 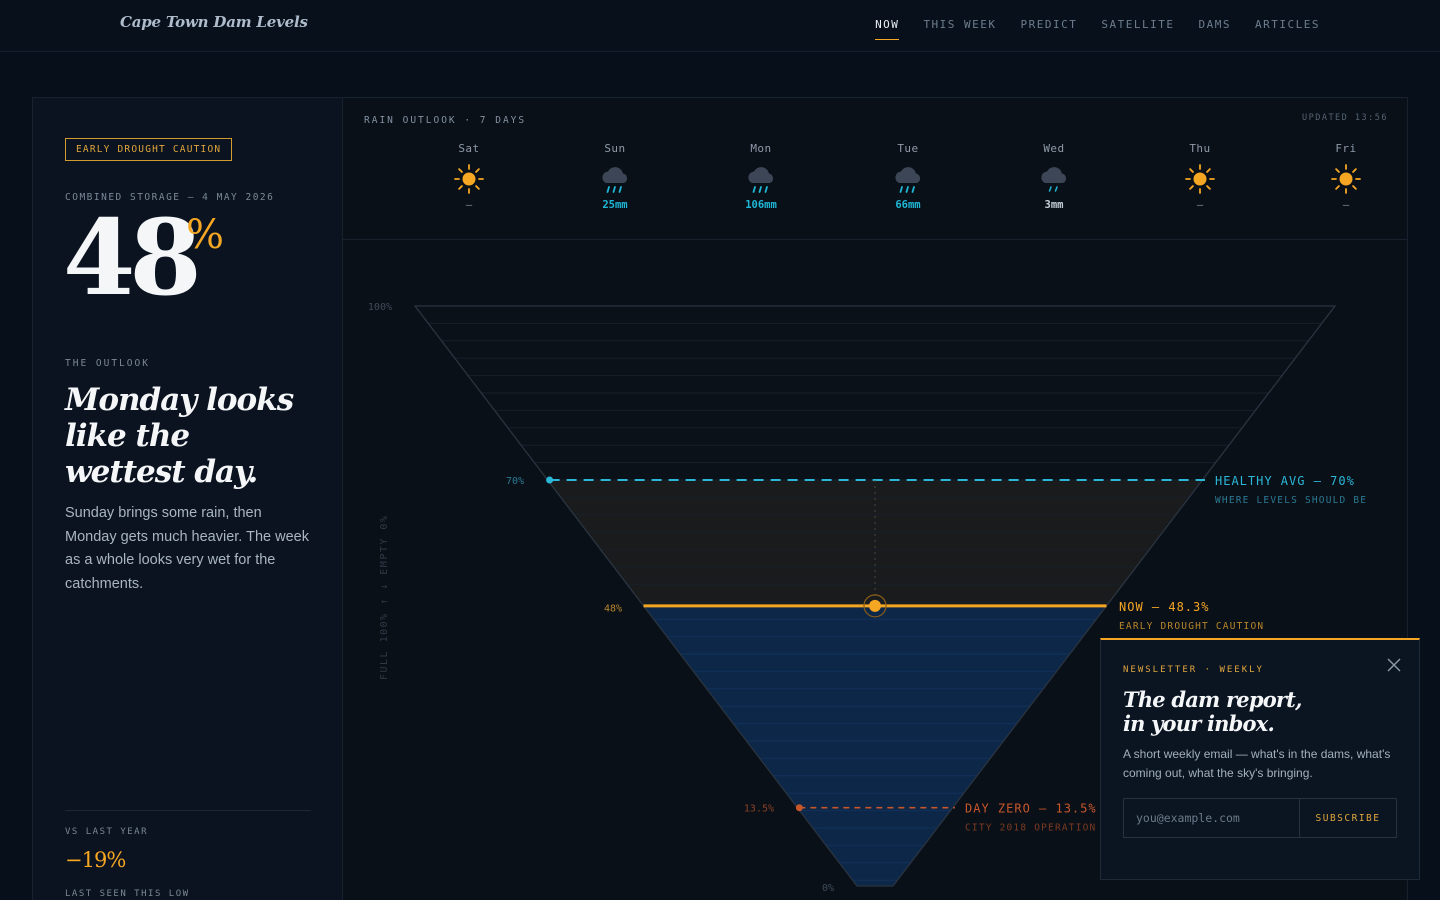 I want to click on day-zero-sublabel: CITY 2018 OPERATION, so click(x=1030, y=828).